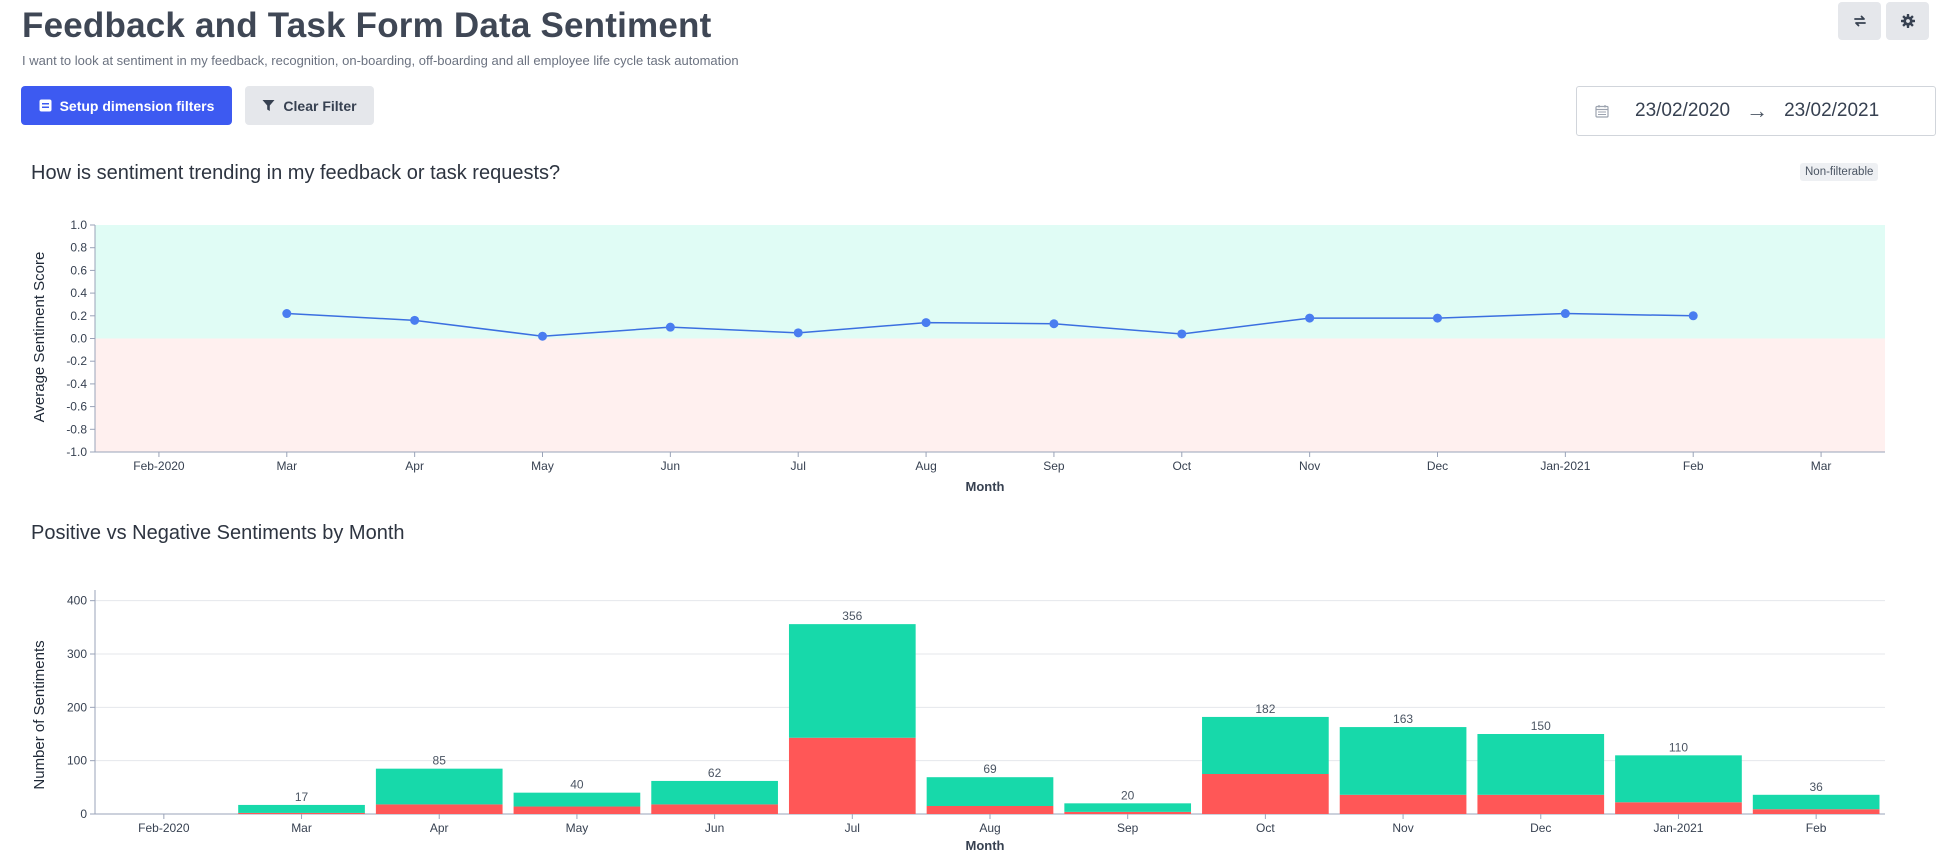 The height and width of the screenshot is (861, 1942). What do you see at coordinates (78, 270) in the screenshot?
I see `y-tick-label: 0.6` at bounding box center [78, 270].